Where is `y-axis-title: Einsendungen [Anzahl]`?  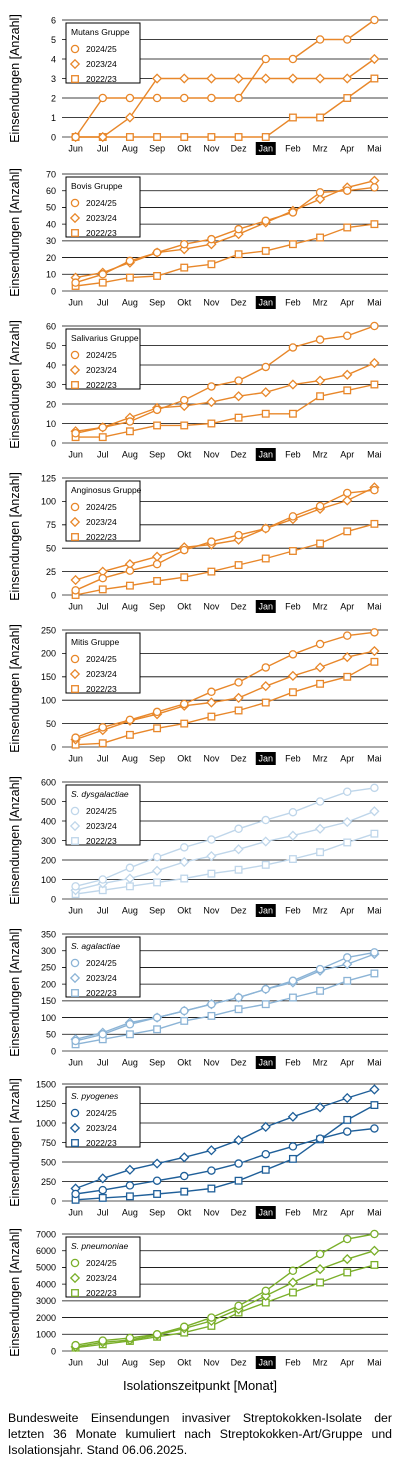
y-axis-title: Einsendungen [Anzahl] is located at coordinates (15, 840).